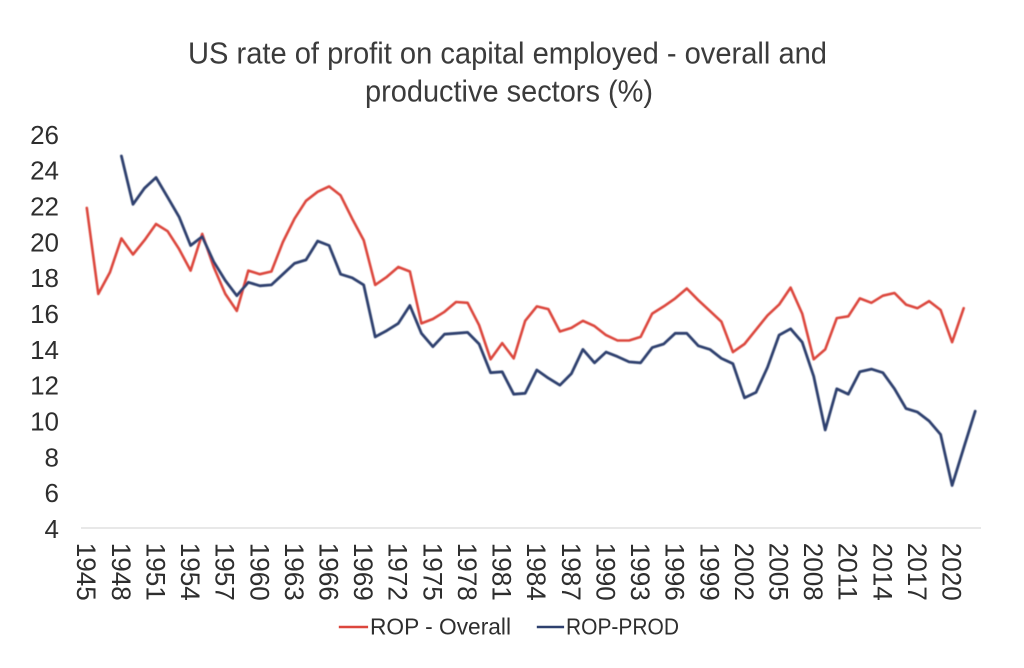 The width and height of the screenshot is (1024, 668). What do you see at coordinates (917, 572) in the screenshot?
I see `svg-text: 2017` at bounding box center [917, 572].